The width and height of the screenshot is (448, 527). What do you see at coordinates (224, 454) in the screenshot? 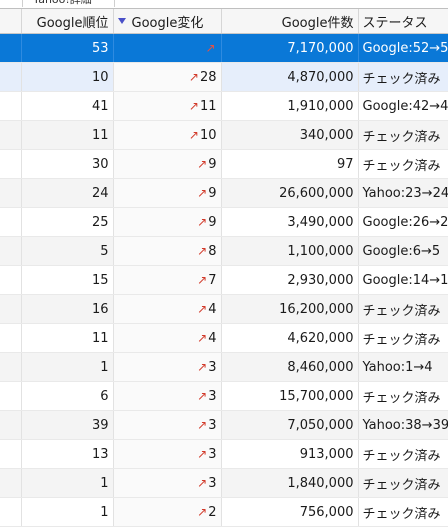
I see `table-row: 13 ↗3 913,000 チェック済み` at bounding box center [224, 454].